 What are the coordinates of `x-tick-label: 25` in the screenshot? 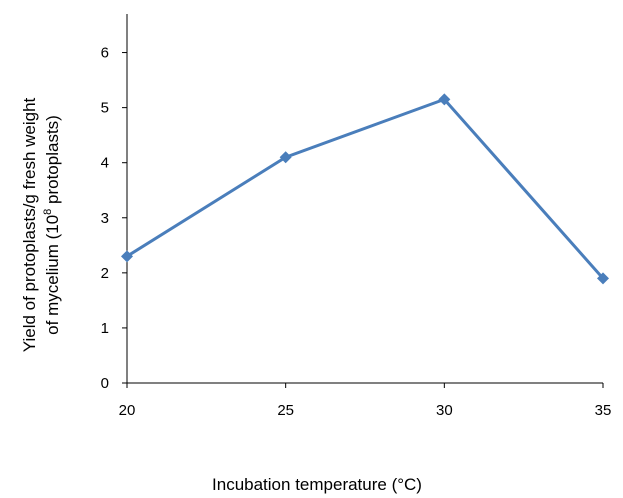 It's located at (285, 410).